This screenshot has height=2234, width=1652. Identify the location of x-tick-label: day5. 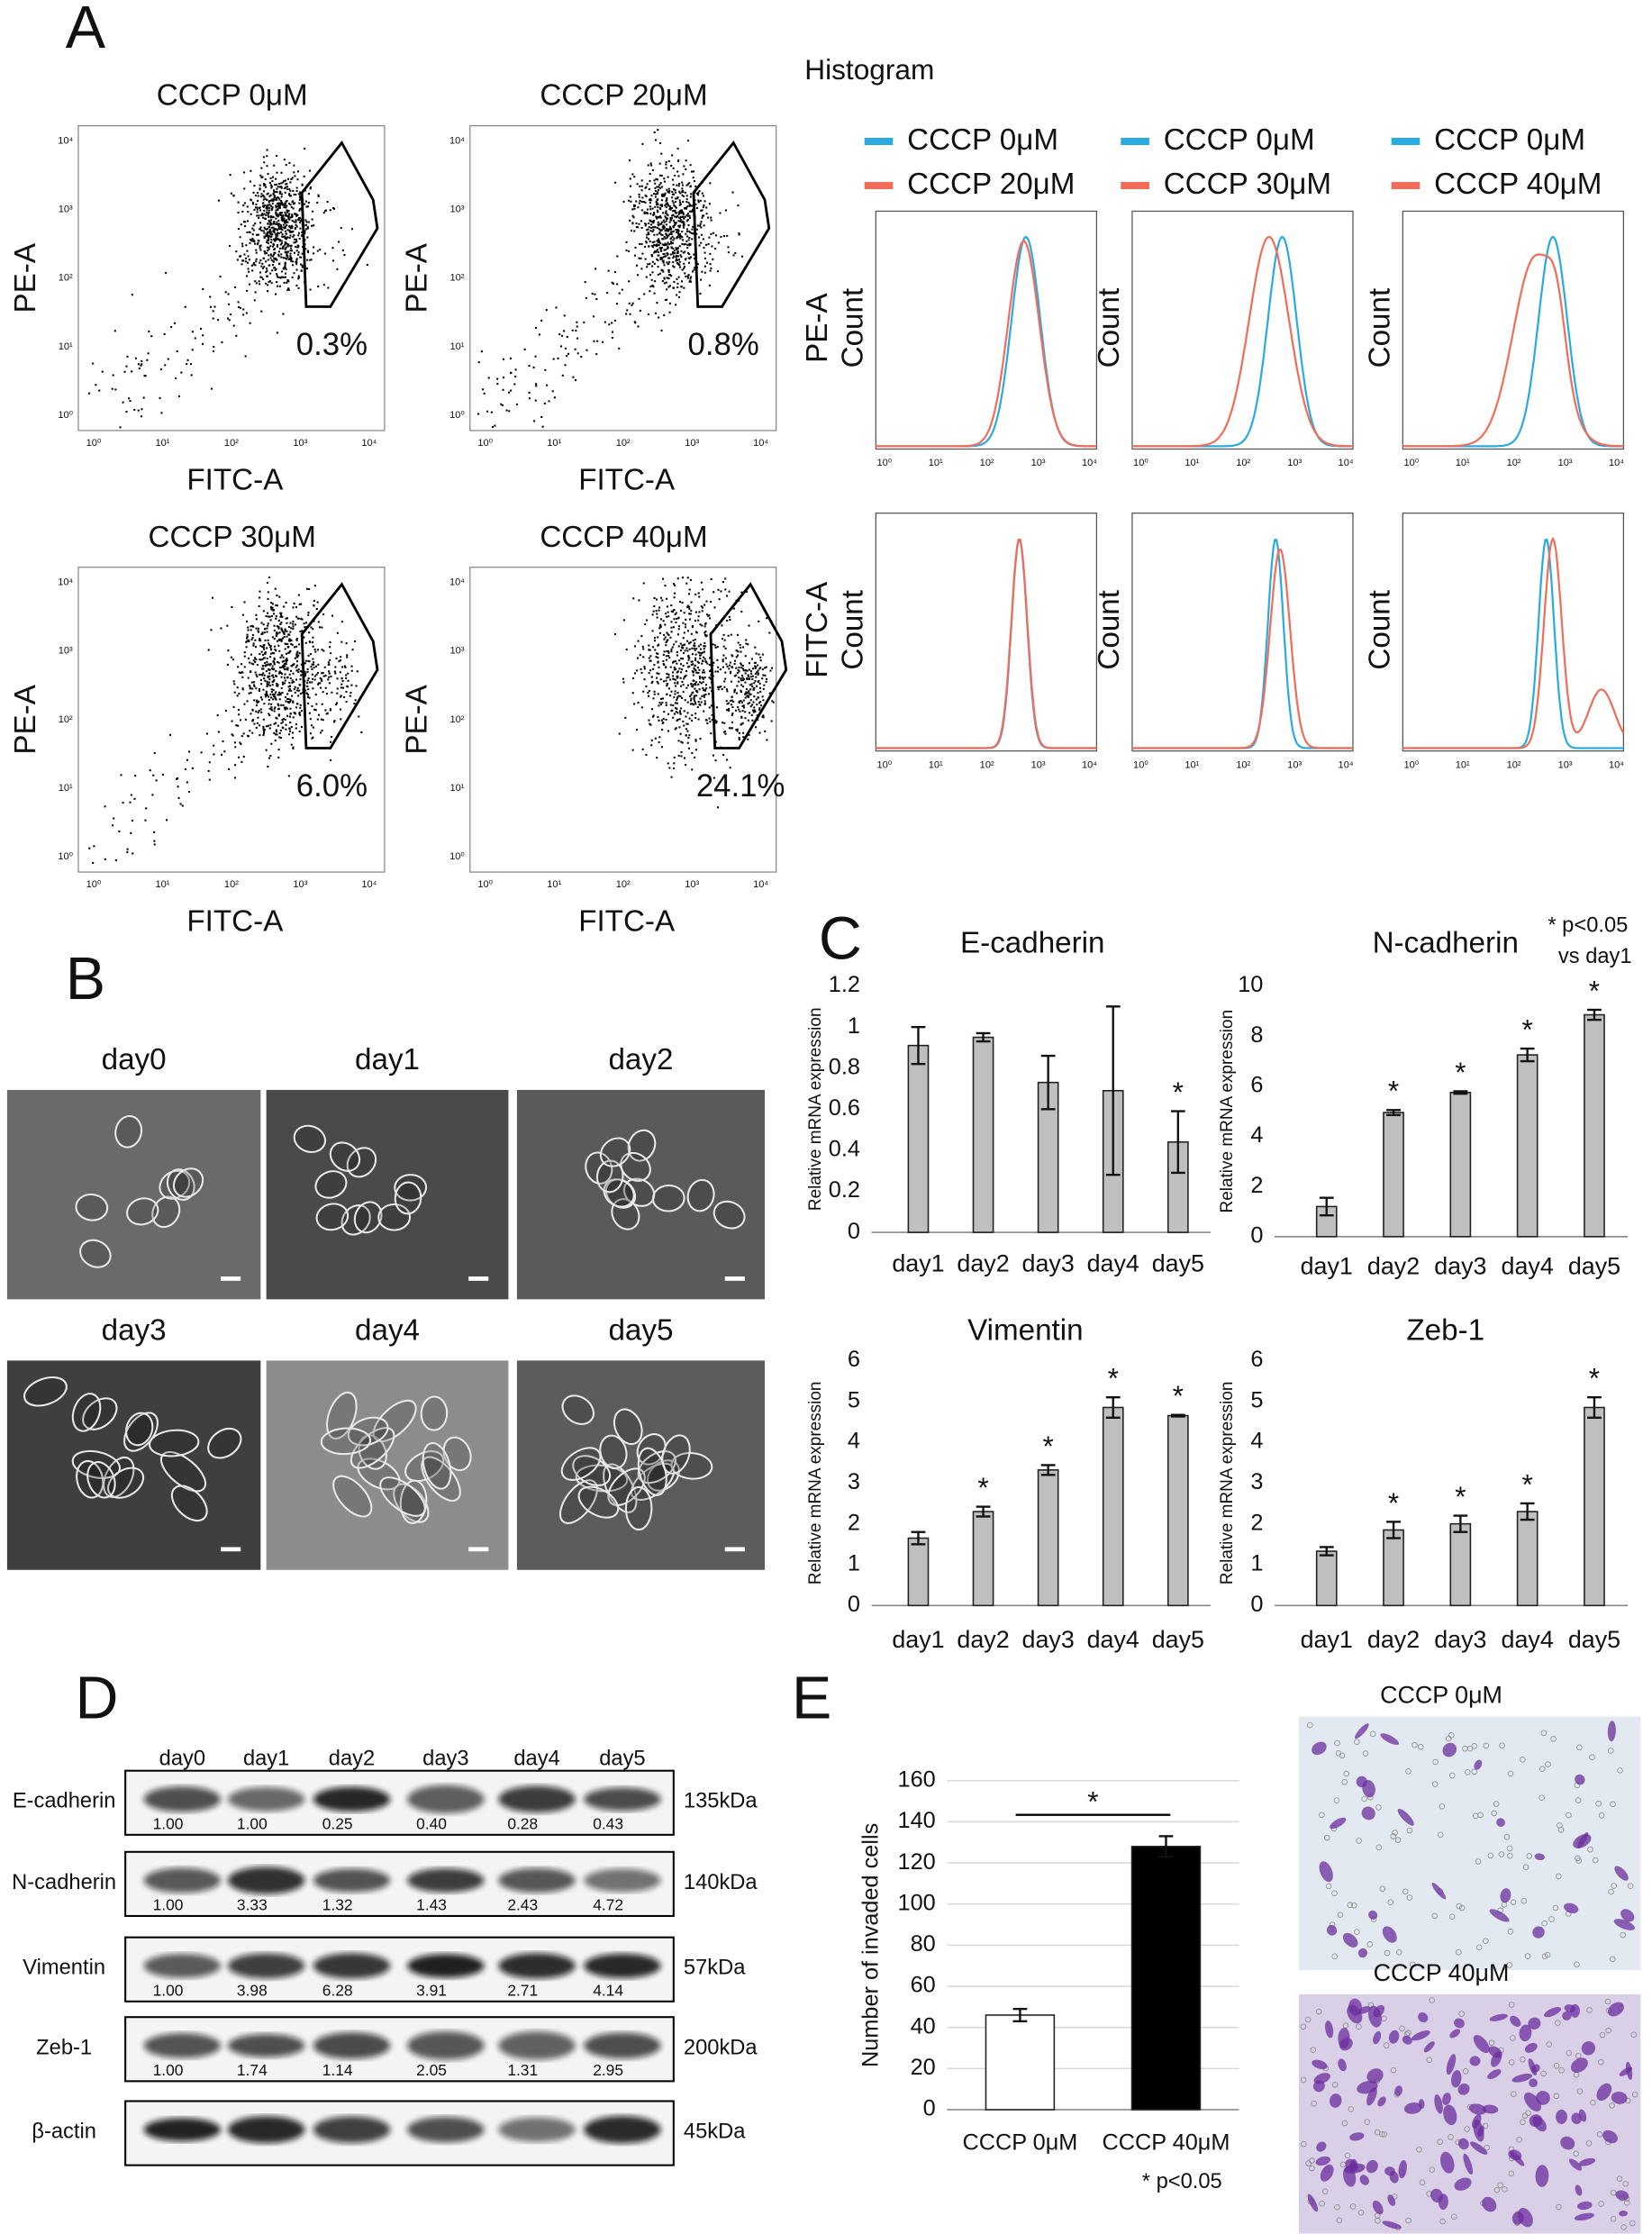
(1594, 1266).